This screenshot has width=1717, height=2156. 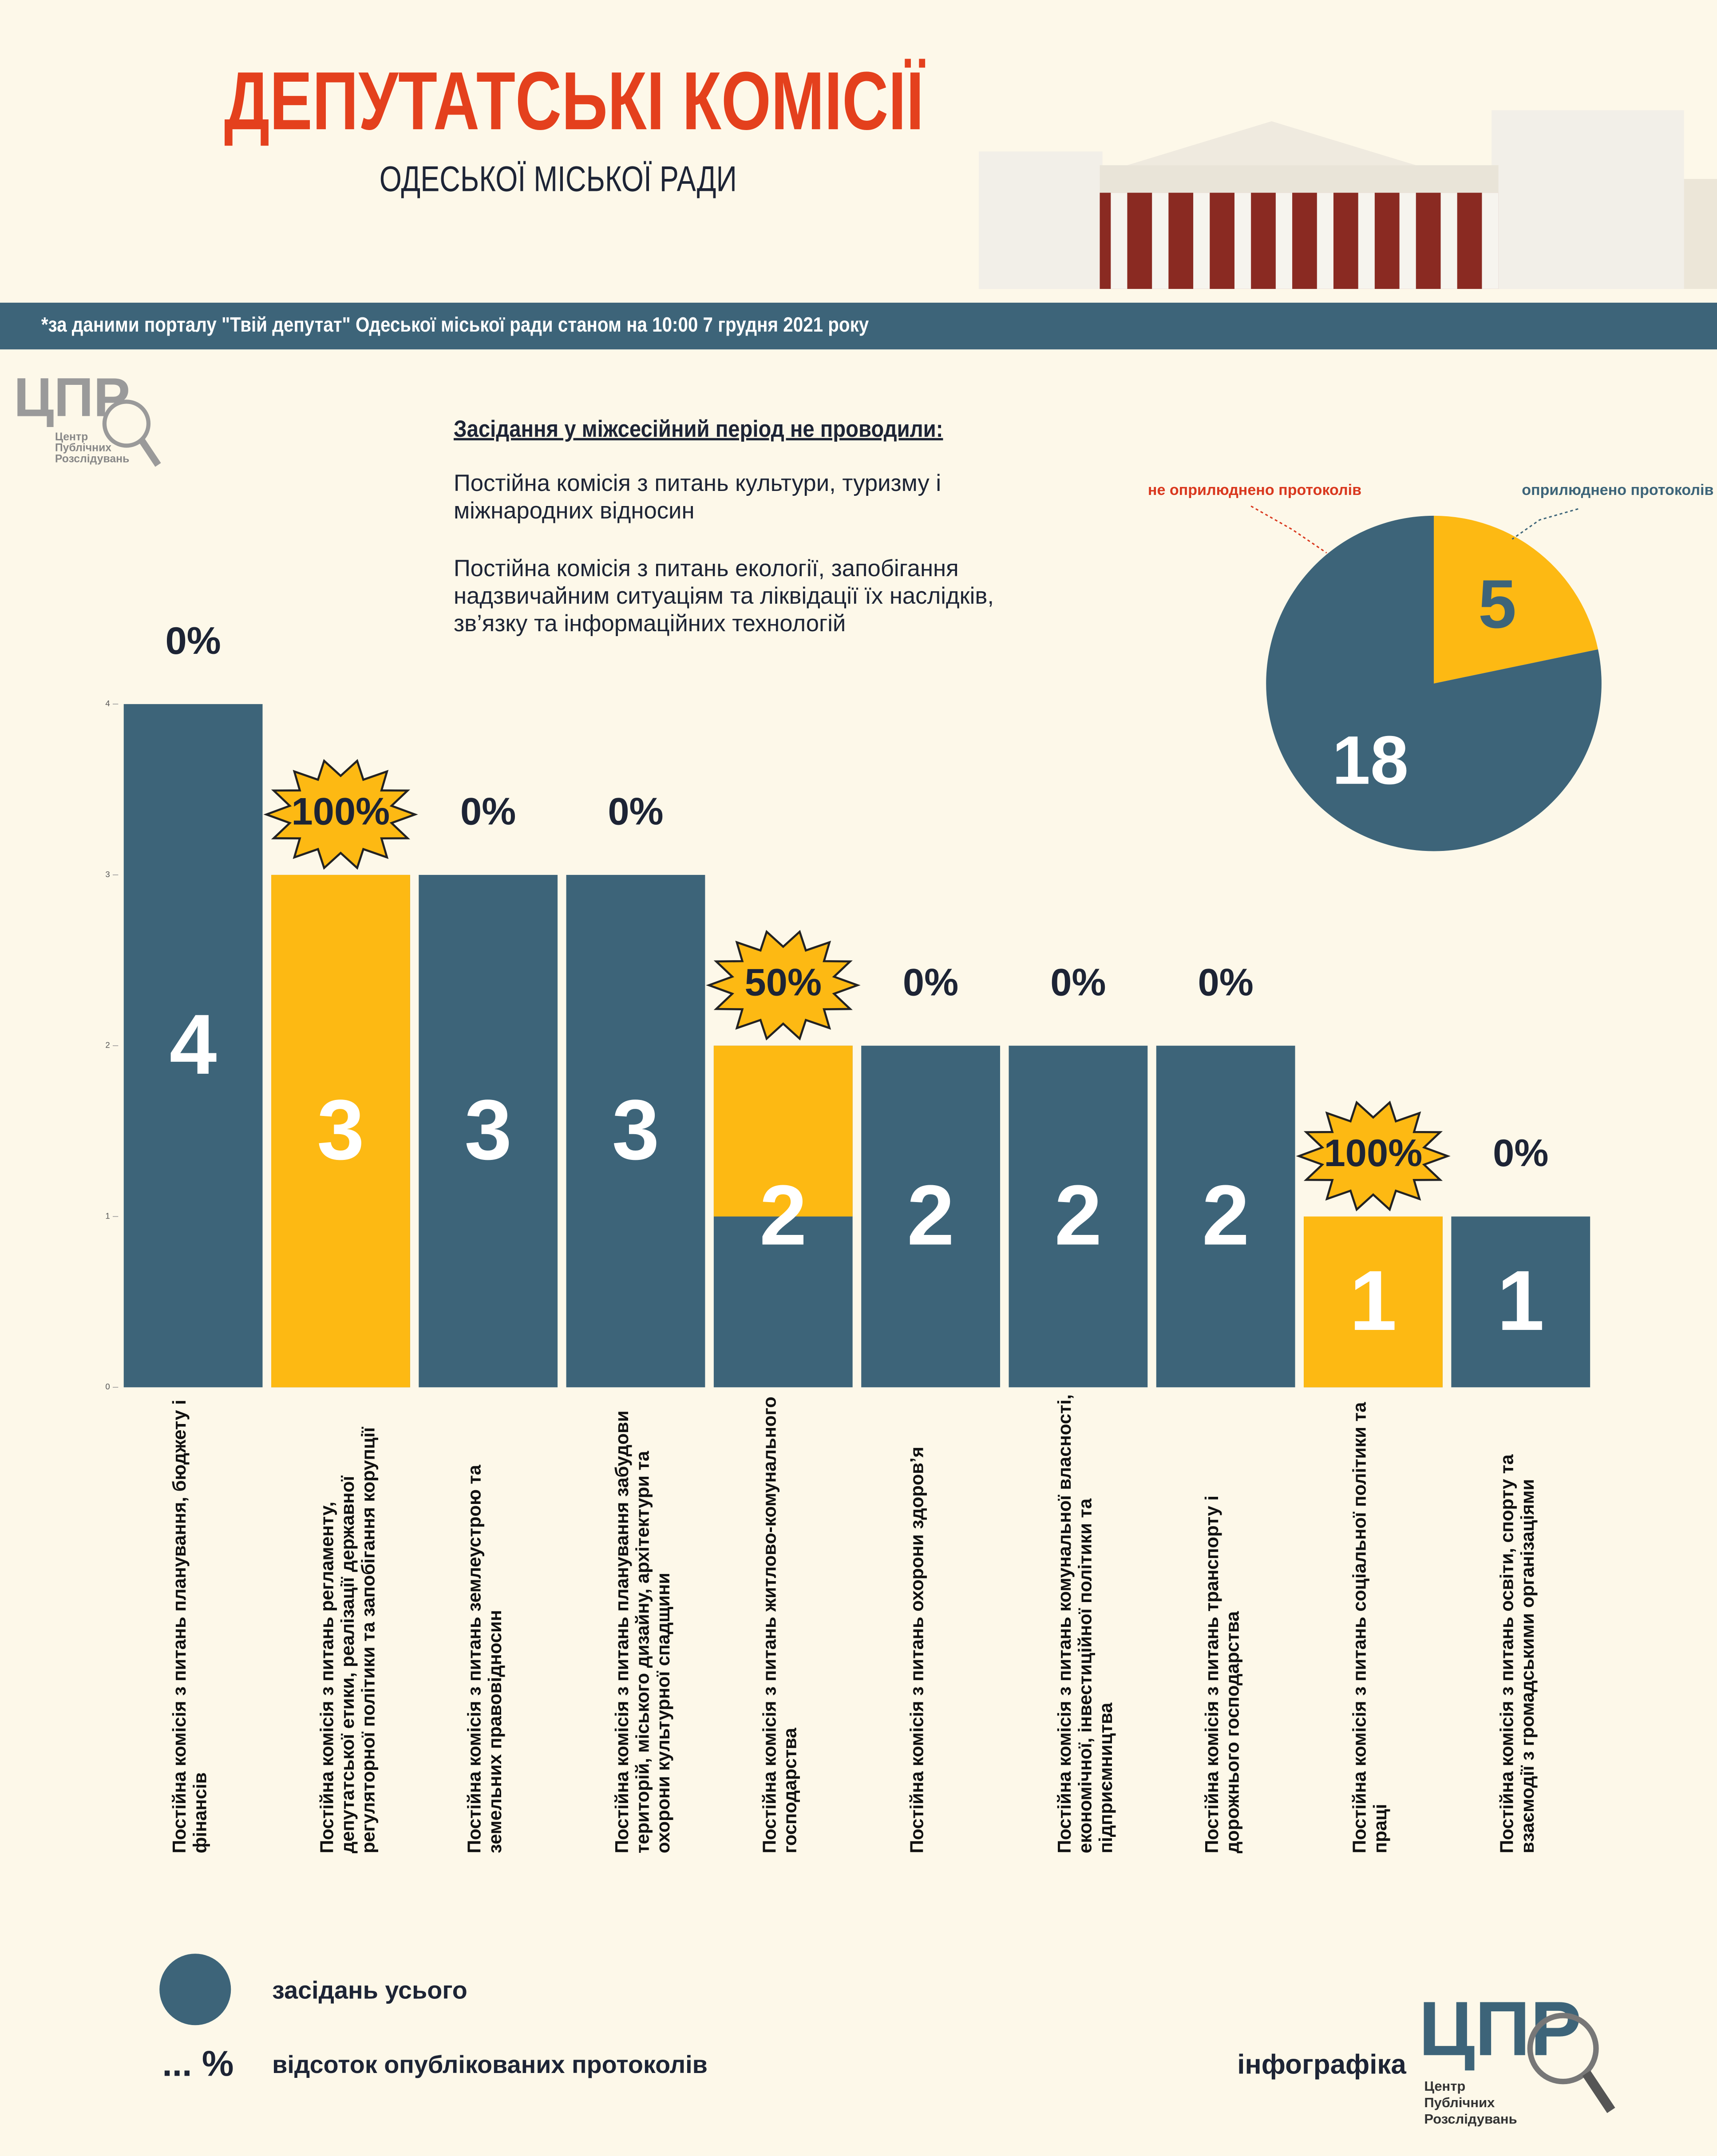 What do you see at coordinates (1497, 604) in the screenshot?
I see `pie-value-label: 5` at bounding box center [1497, 604].